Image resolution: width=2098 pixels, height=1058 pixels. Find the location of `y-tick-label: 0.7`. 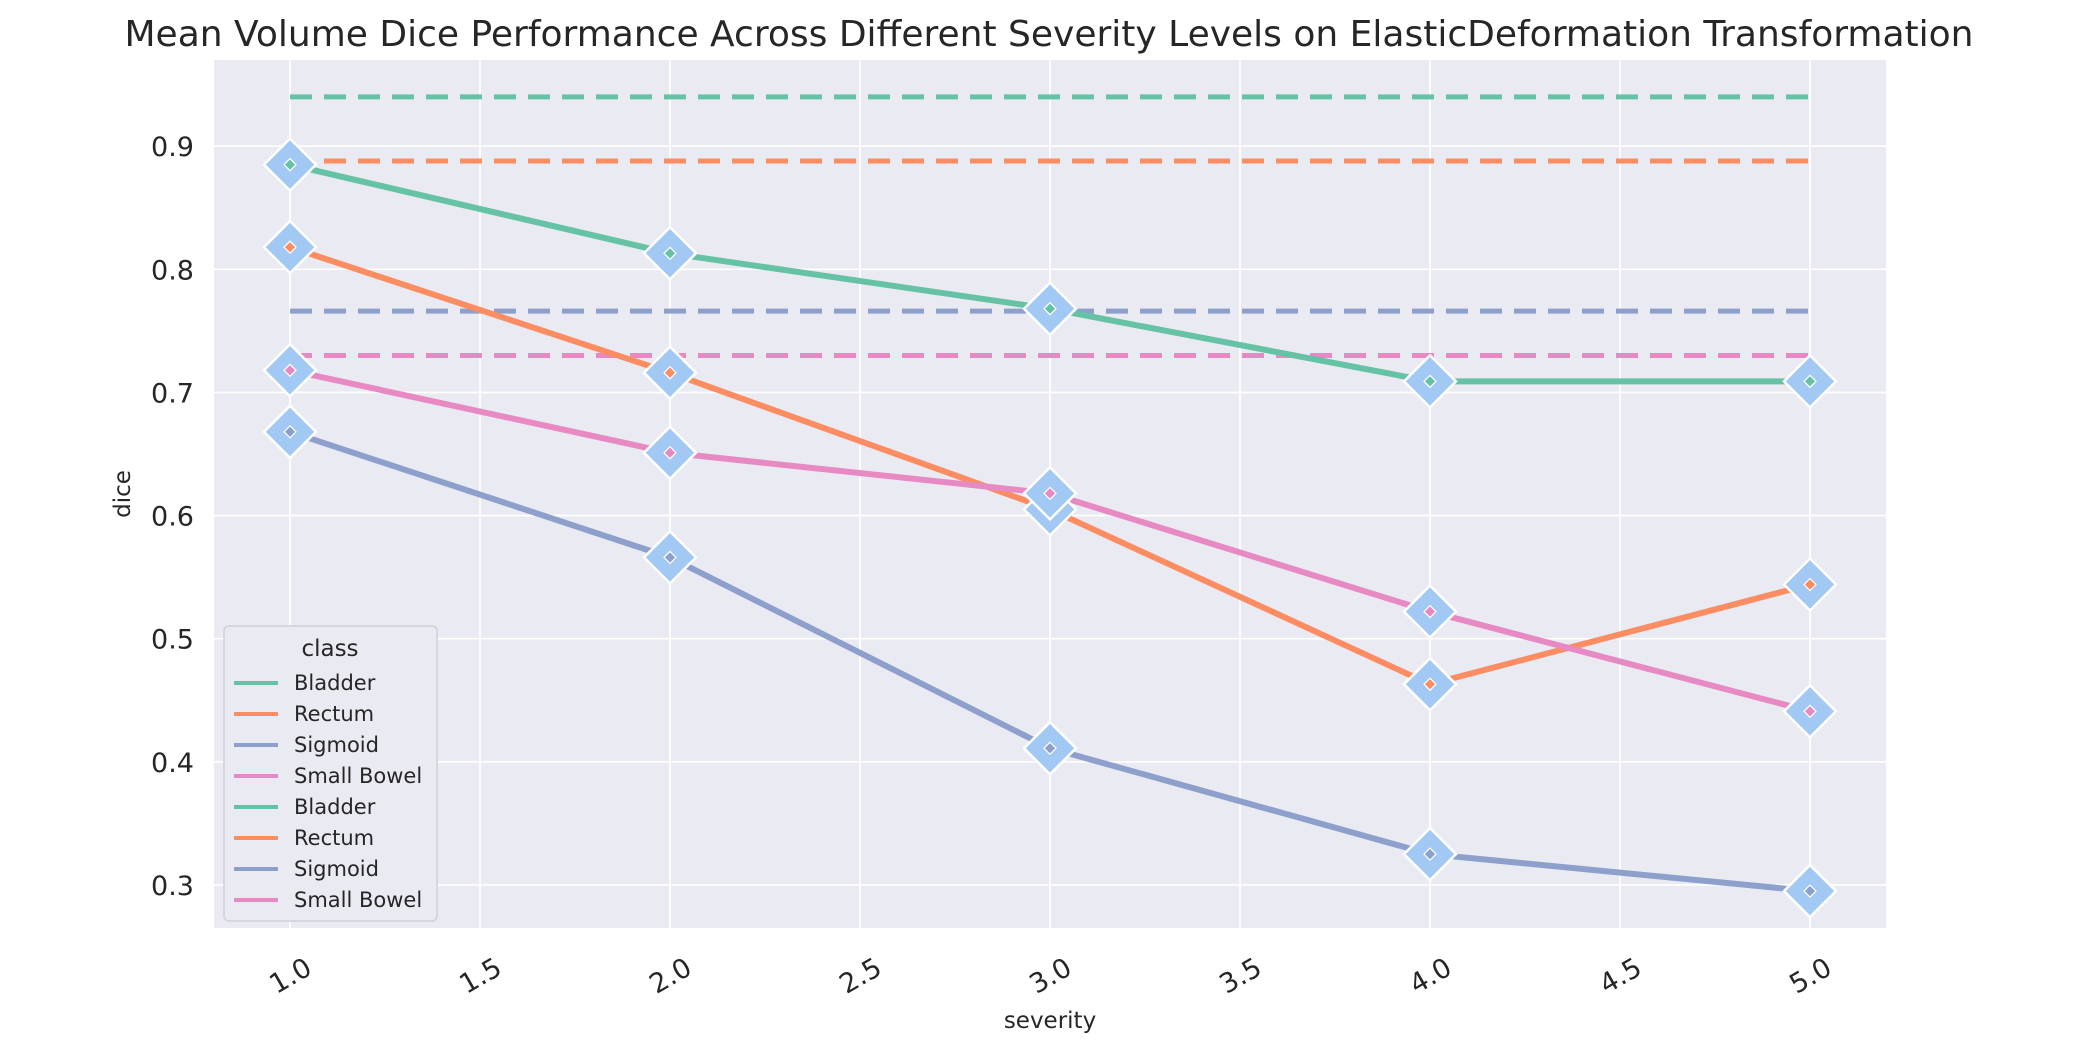

y-tick-label: 0.7 is located at coordinates (172, 393).